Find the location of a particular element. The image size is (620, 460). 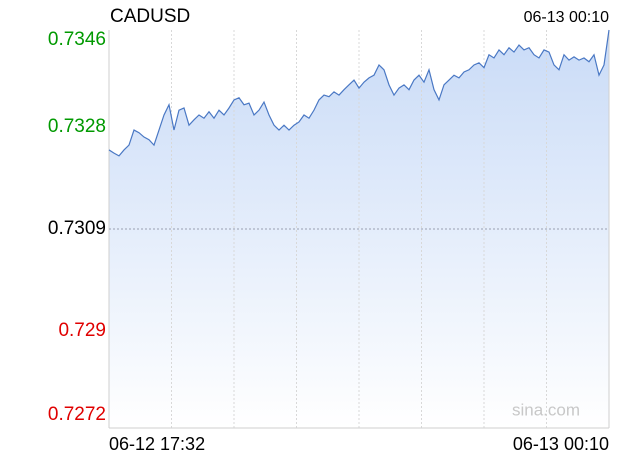

x-tick-label: 06-13 00:10 is located at coordinates (561, 444).